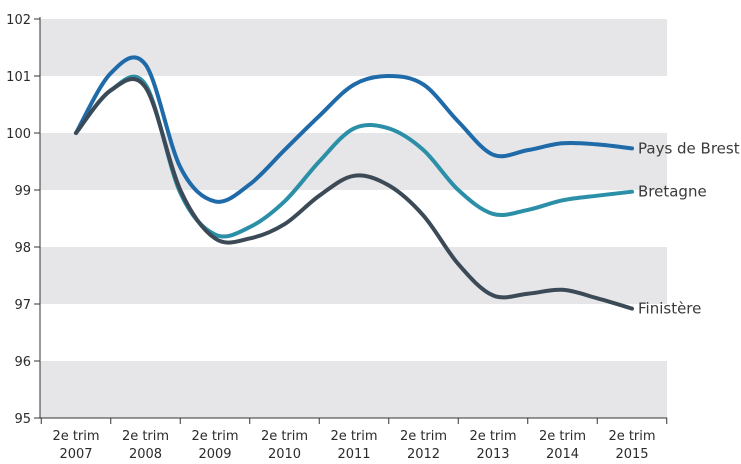  Describe the element at coordinates (689, 228) in the screenshot. I see `series-labels: Pays de Brest Bretagne Finistère` at that location.